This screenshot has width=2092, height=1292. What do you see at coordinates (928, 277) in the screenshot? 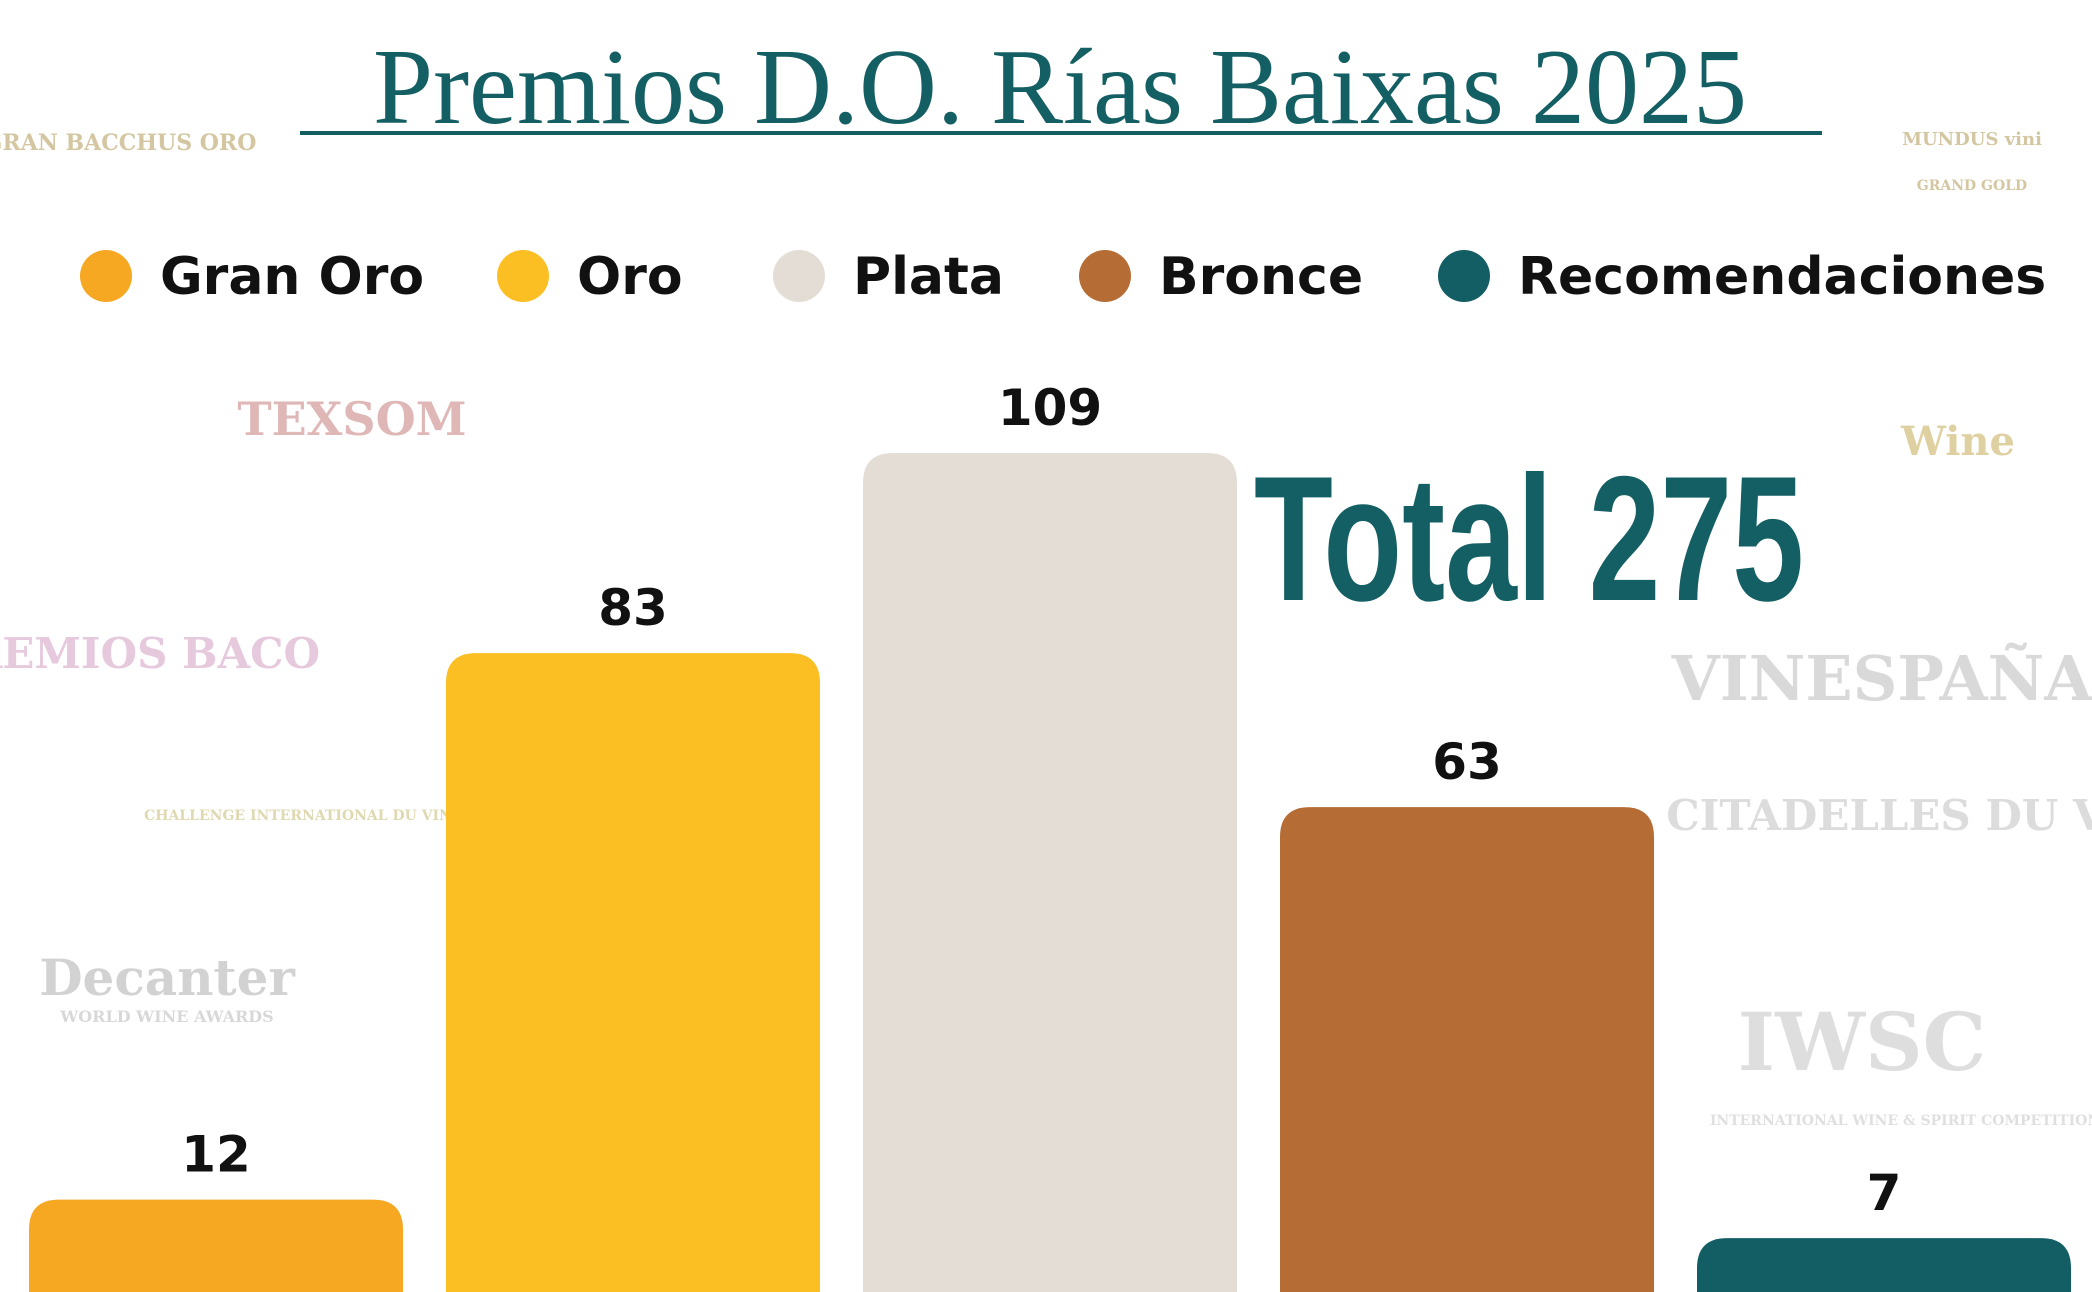
I see `legend-label: Plata` at bounding box center [928, 277].